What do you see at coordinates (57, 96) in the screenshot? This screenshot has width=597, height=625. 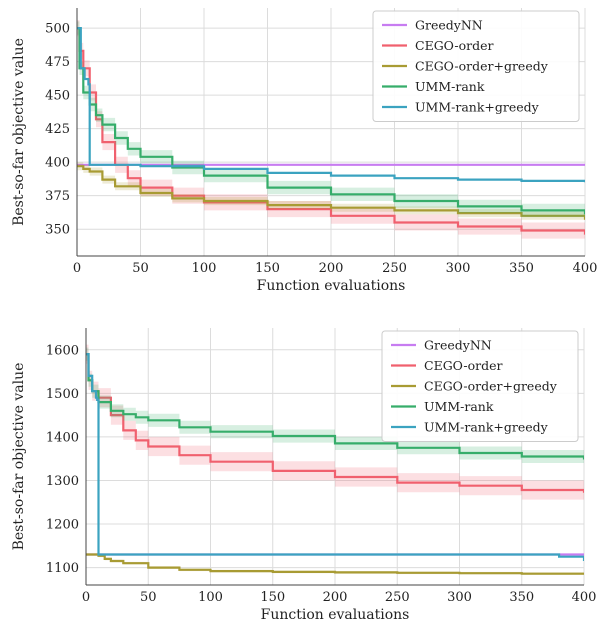 I see `y-tick-label: 450` at bounding box center [57, 96].